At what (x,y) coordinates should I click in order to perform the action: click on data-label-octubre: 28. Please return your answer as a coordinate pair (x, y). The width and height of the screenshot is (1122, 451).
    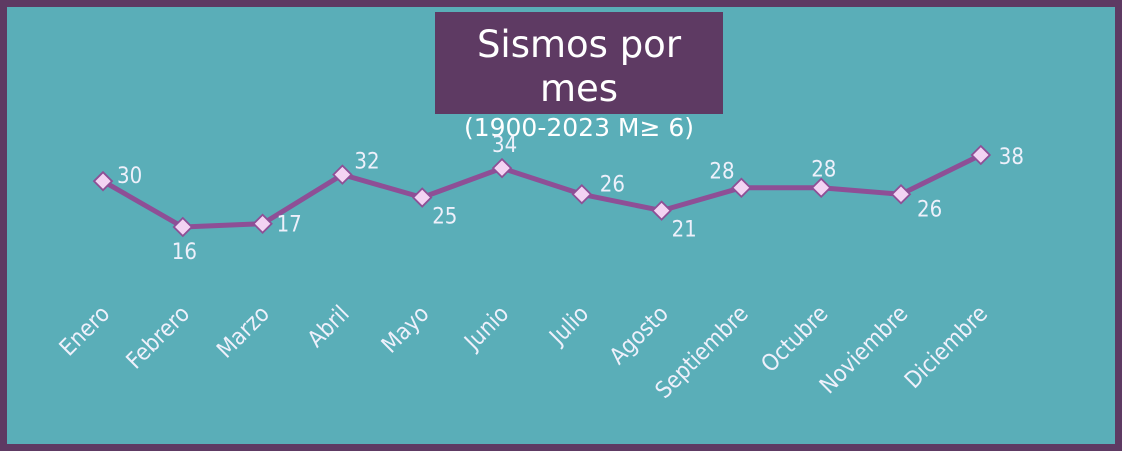
    Looking at the image, I should click on (823, 170).